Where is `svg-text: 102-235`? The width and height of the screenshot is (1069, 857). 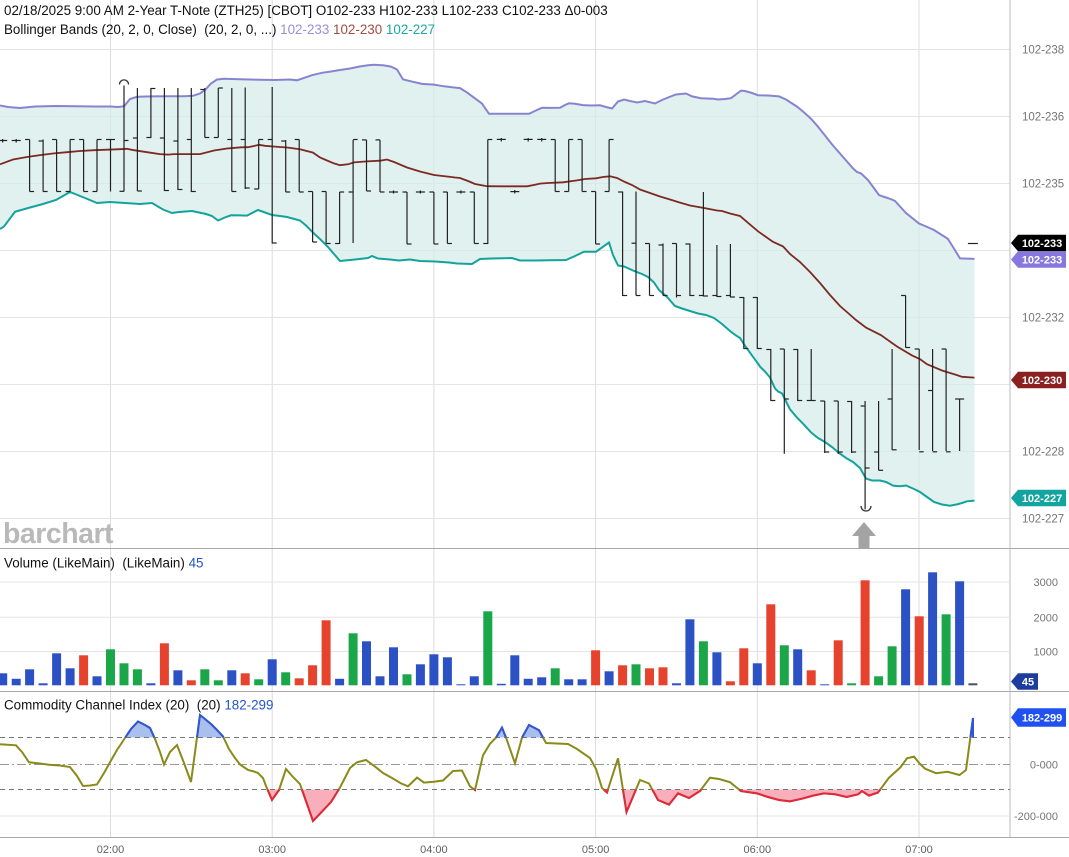 svg-text: 102-235 is located at coordinates (1043, 185).